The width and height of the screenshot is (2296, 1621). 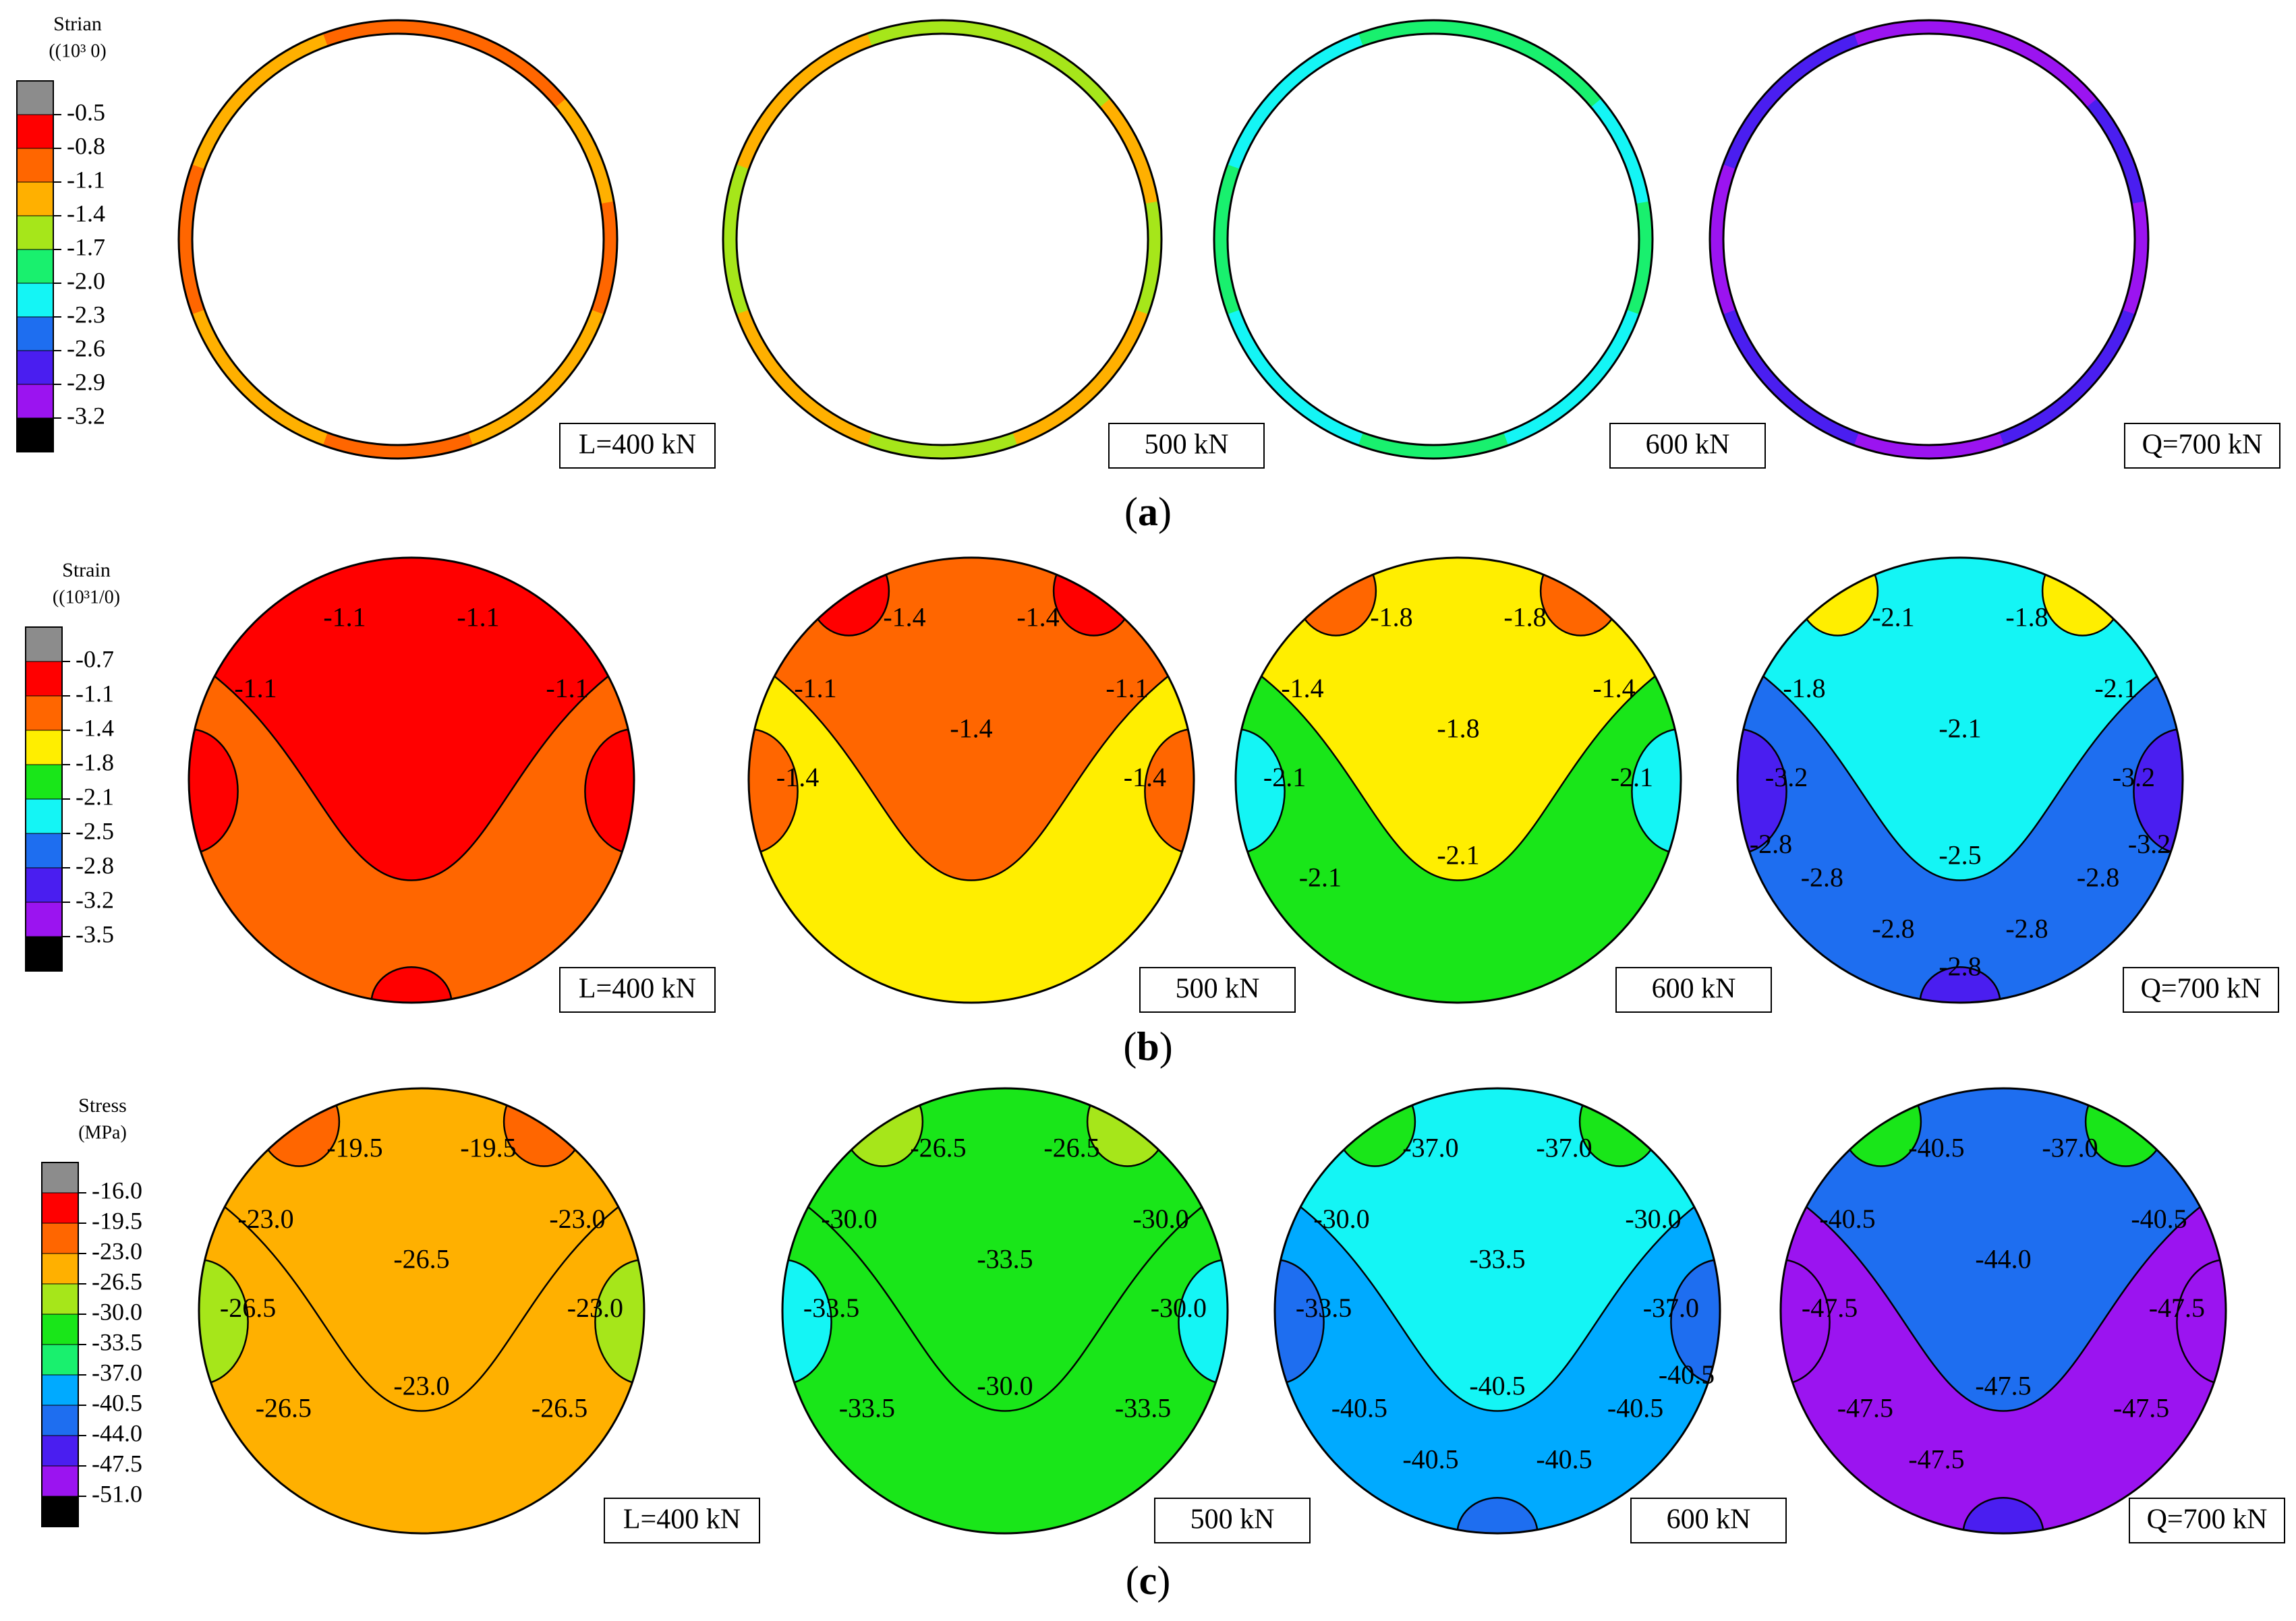 I want to click on legend-title: Stress, so click(x=102, y=1105).